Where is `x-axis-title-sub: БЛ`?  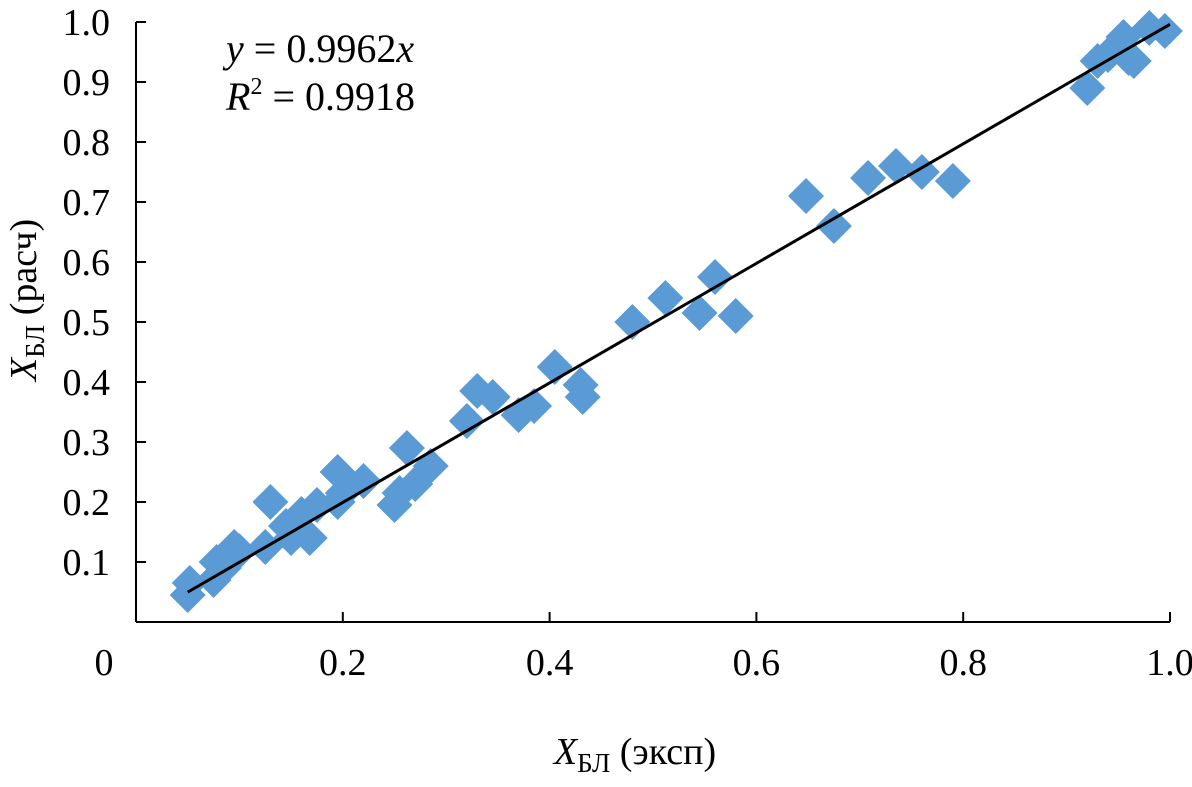
x-axis-title-sub: БЛ is located at coordinates (593, 763).